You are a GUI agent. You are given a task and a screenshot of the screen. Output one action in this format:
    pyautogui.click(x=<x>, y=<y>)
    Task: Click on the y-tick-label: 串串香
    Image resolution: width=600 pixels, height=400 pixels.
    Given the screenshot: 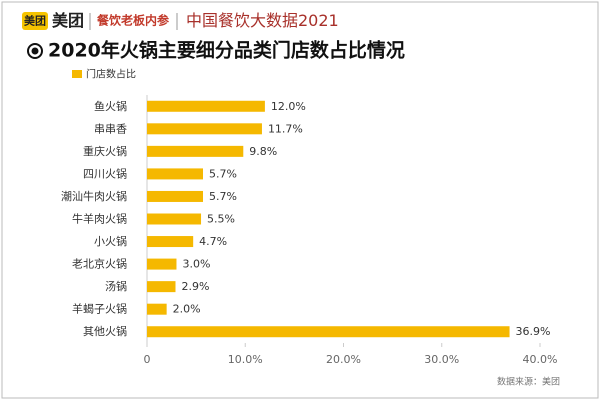 What is the action you would take?
    pyautogui.click(x=110, y=128)
    